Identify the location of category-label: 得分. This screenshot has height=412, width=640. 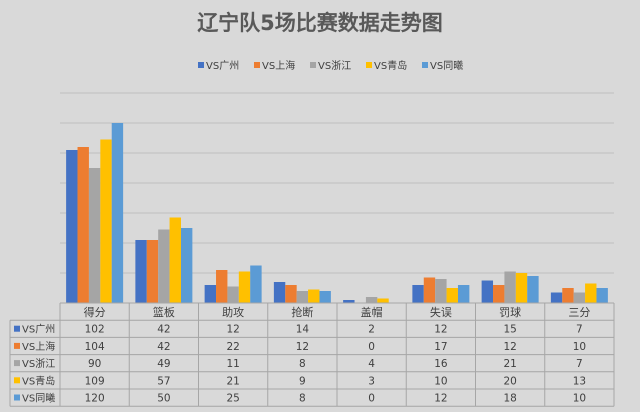
(95, 312).